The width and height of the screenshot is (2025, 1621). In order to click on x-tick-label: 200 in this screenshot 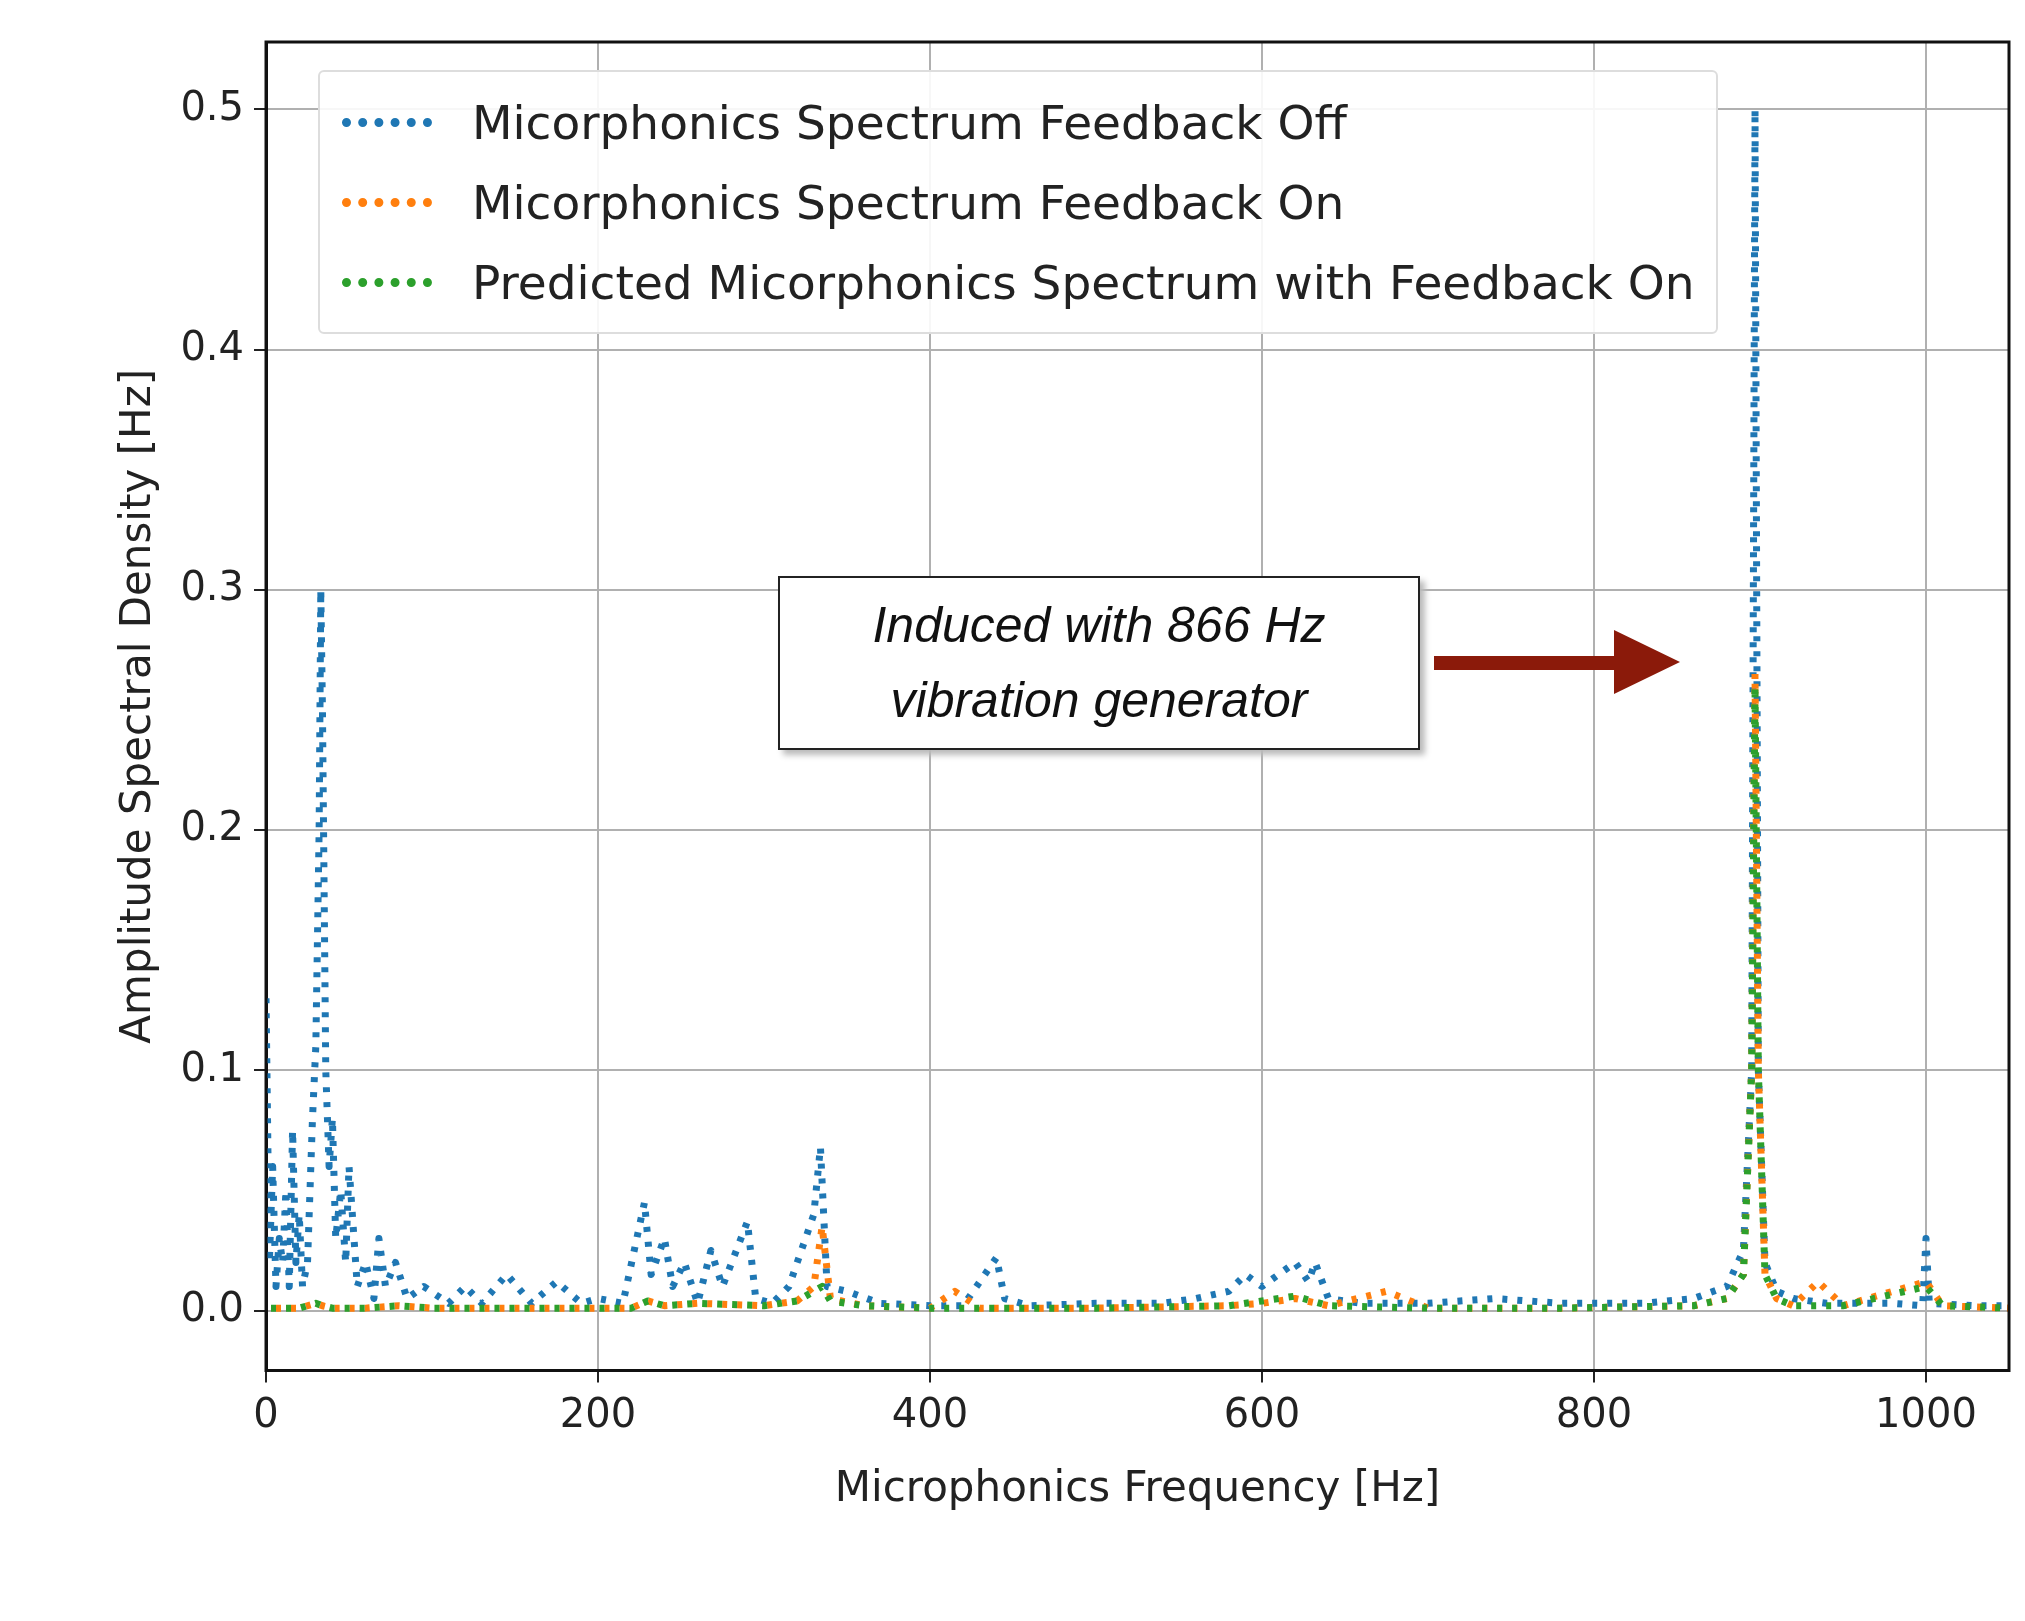, I will do `click(598, 1412)`.